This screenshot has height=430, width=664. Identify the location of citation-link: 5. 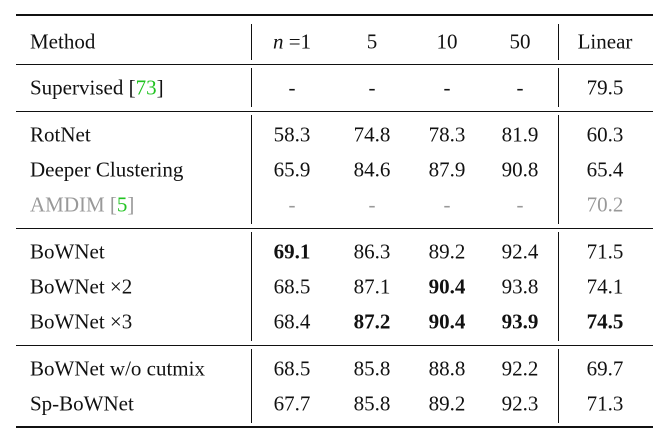
(122, 204).